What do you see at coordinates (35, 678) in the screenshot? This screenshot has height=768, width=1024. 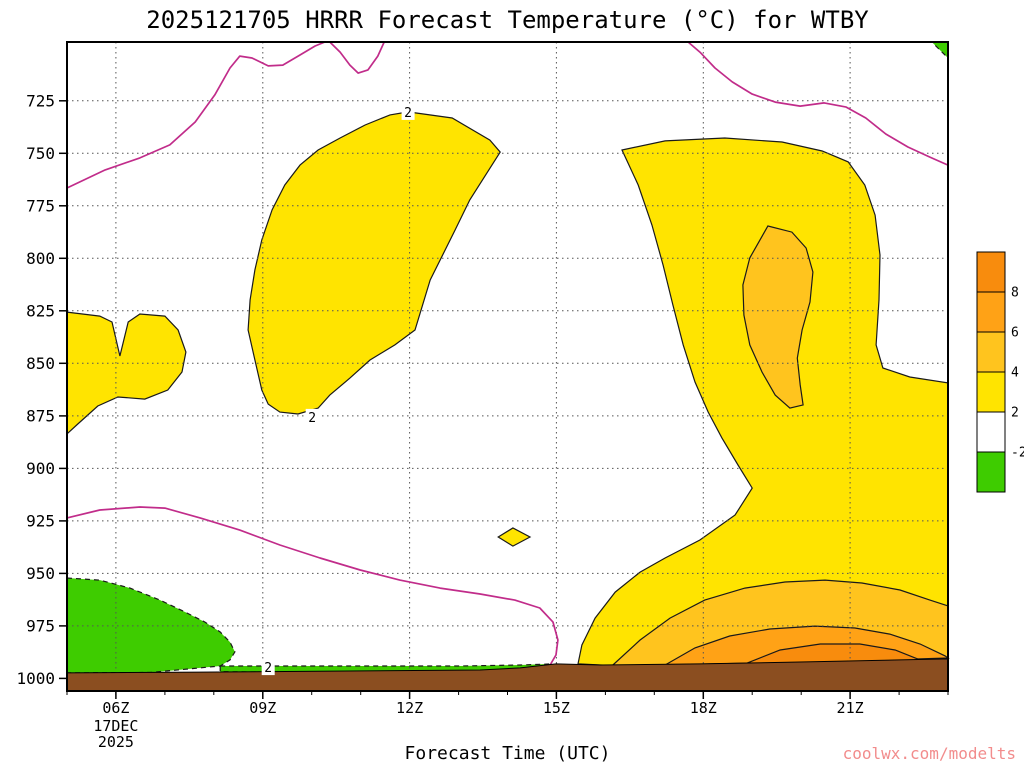 I see `y-axis-tick-label: 1000` at bounding box center [35, 678].